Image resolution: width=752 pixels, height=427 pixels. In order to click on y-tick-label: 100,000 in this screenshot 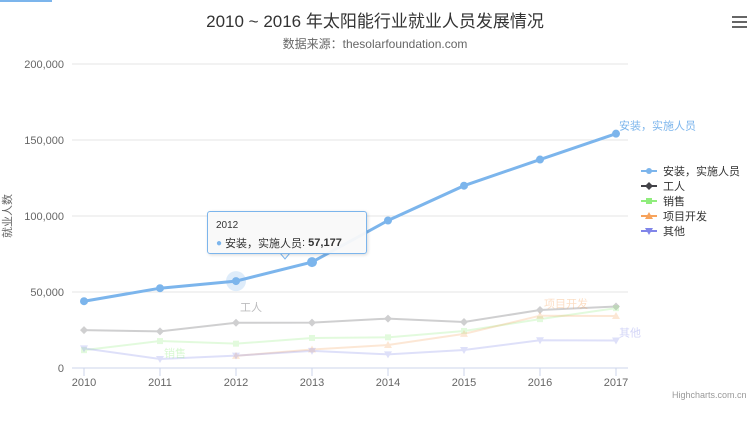, I will do `click(44, 217)`.